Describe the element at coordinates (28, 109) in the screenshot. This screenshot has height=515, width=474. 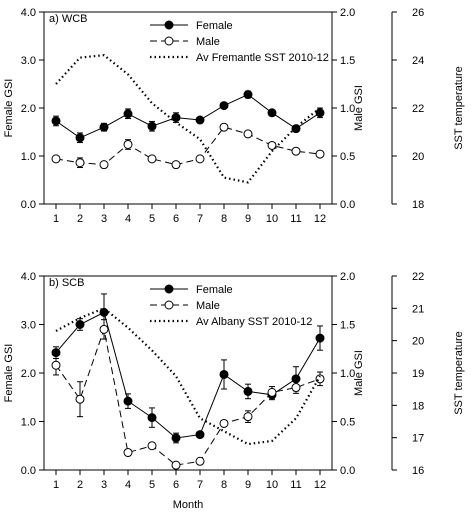
I see `y-left-tick-label: 2.0` at that location.